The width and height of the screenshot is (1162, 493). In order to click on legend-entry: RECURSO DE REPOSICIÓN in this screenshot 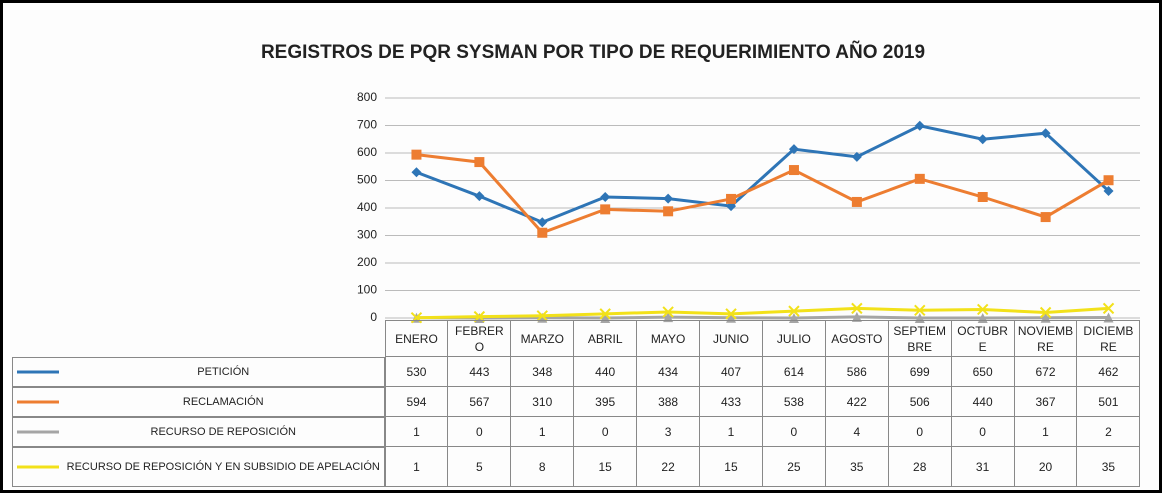, I will do `click(198, 431)`.